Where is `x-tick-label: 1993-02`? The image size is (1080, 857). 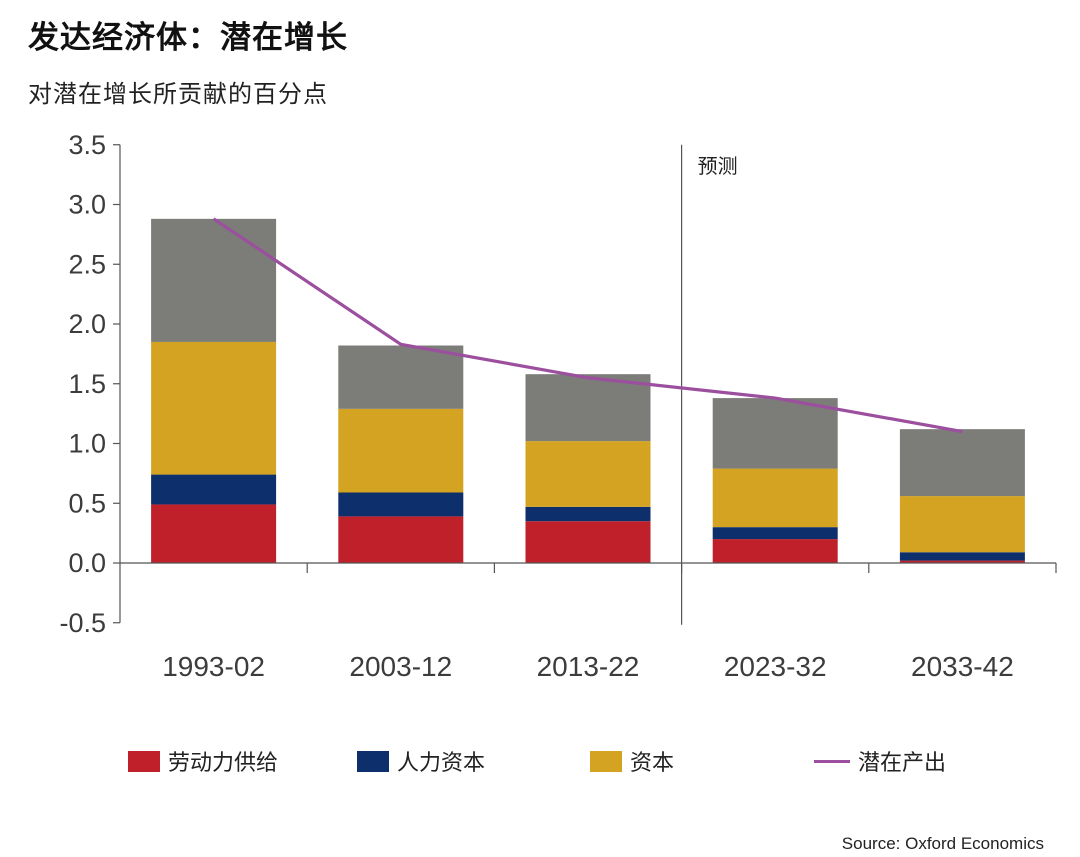
x-tick-label: 1993-02 is located at coordinates (213, 666).